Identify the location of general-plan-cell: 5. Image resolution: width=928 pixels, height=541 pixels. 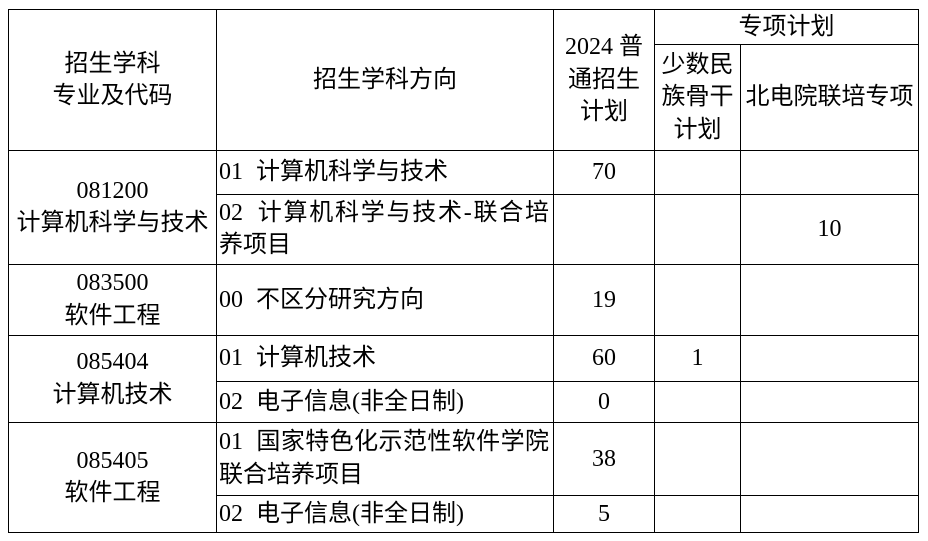
(604, 514).